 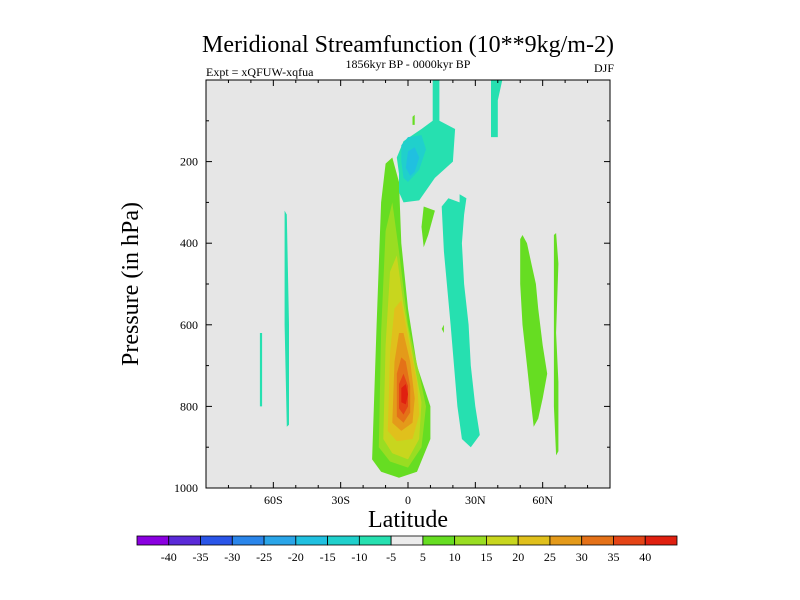 I want to click on colorbar-label: 10, so click(x=455, y=557).